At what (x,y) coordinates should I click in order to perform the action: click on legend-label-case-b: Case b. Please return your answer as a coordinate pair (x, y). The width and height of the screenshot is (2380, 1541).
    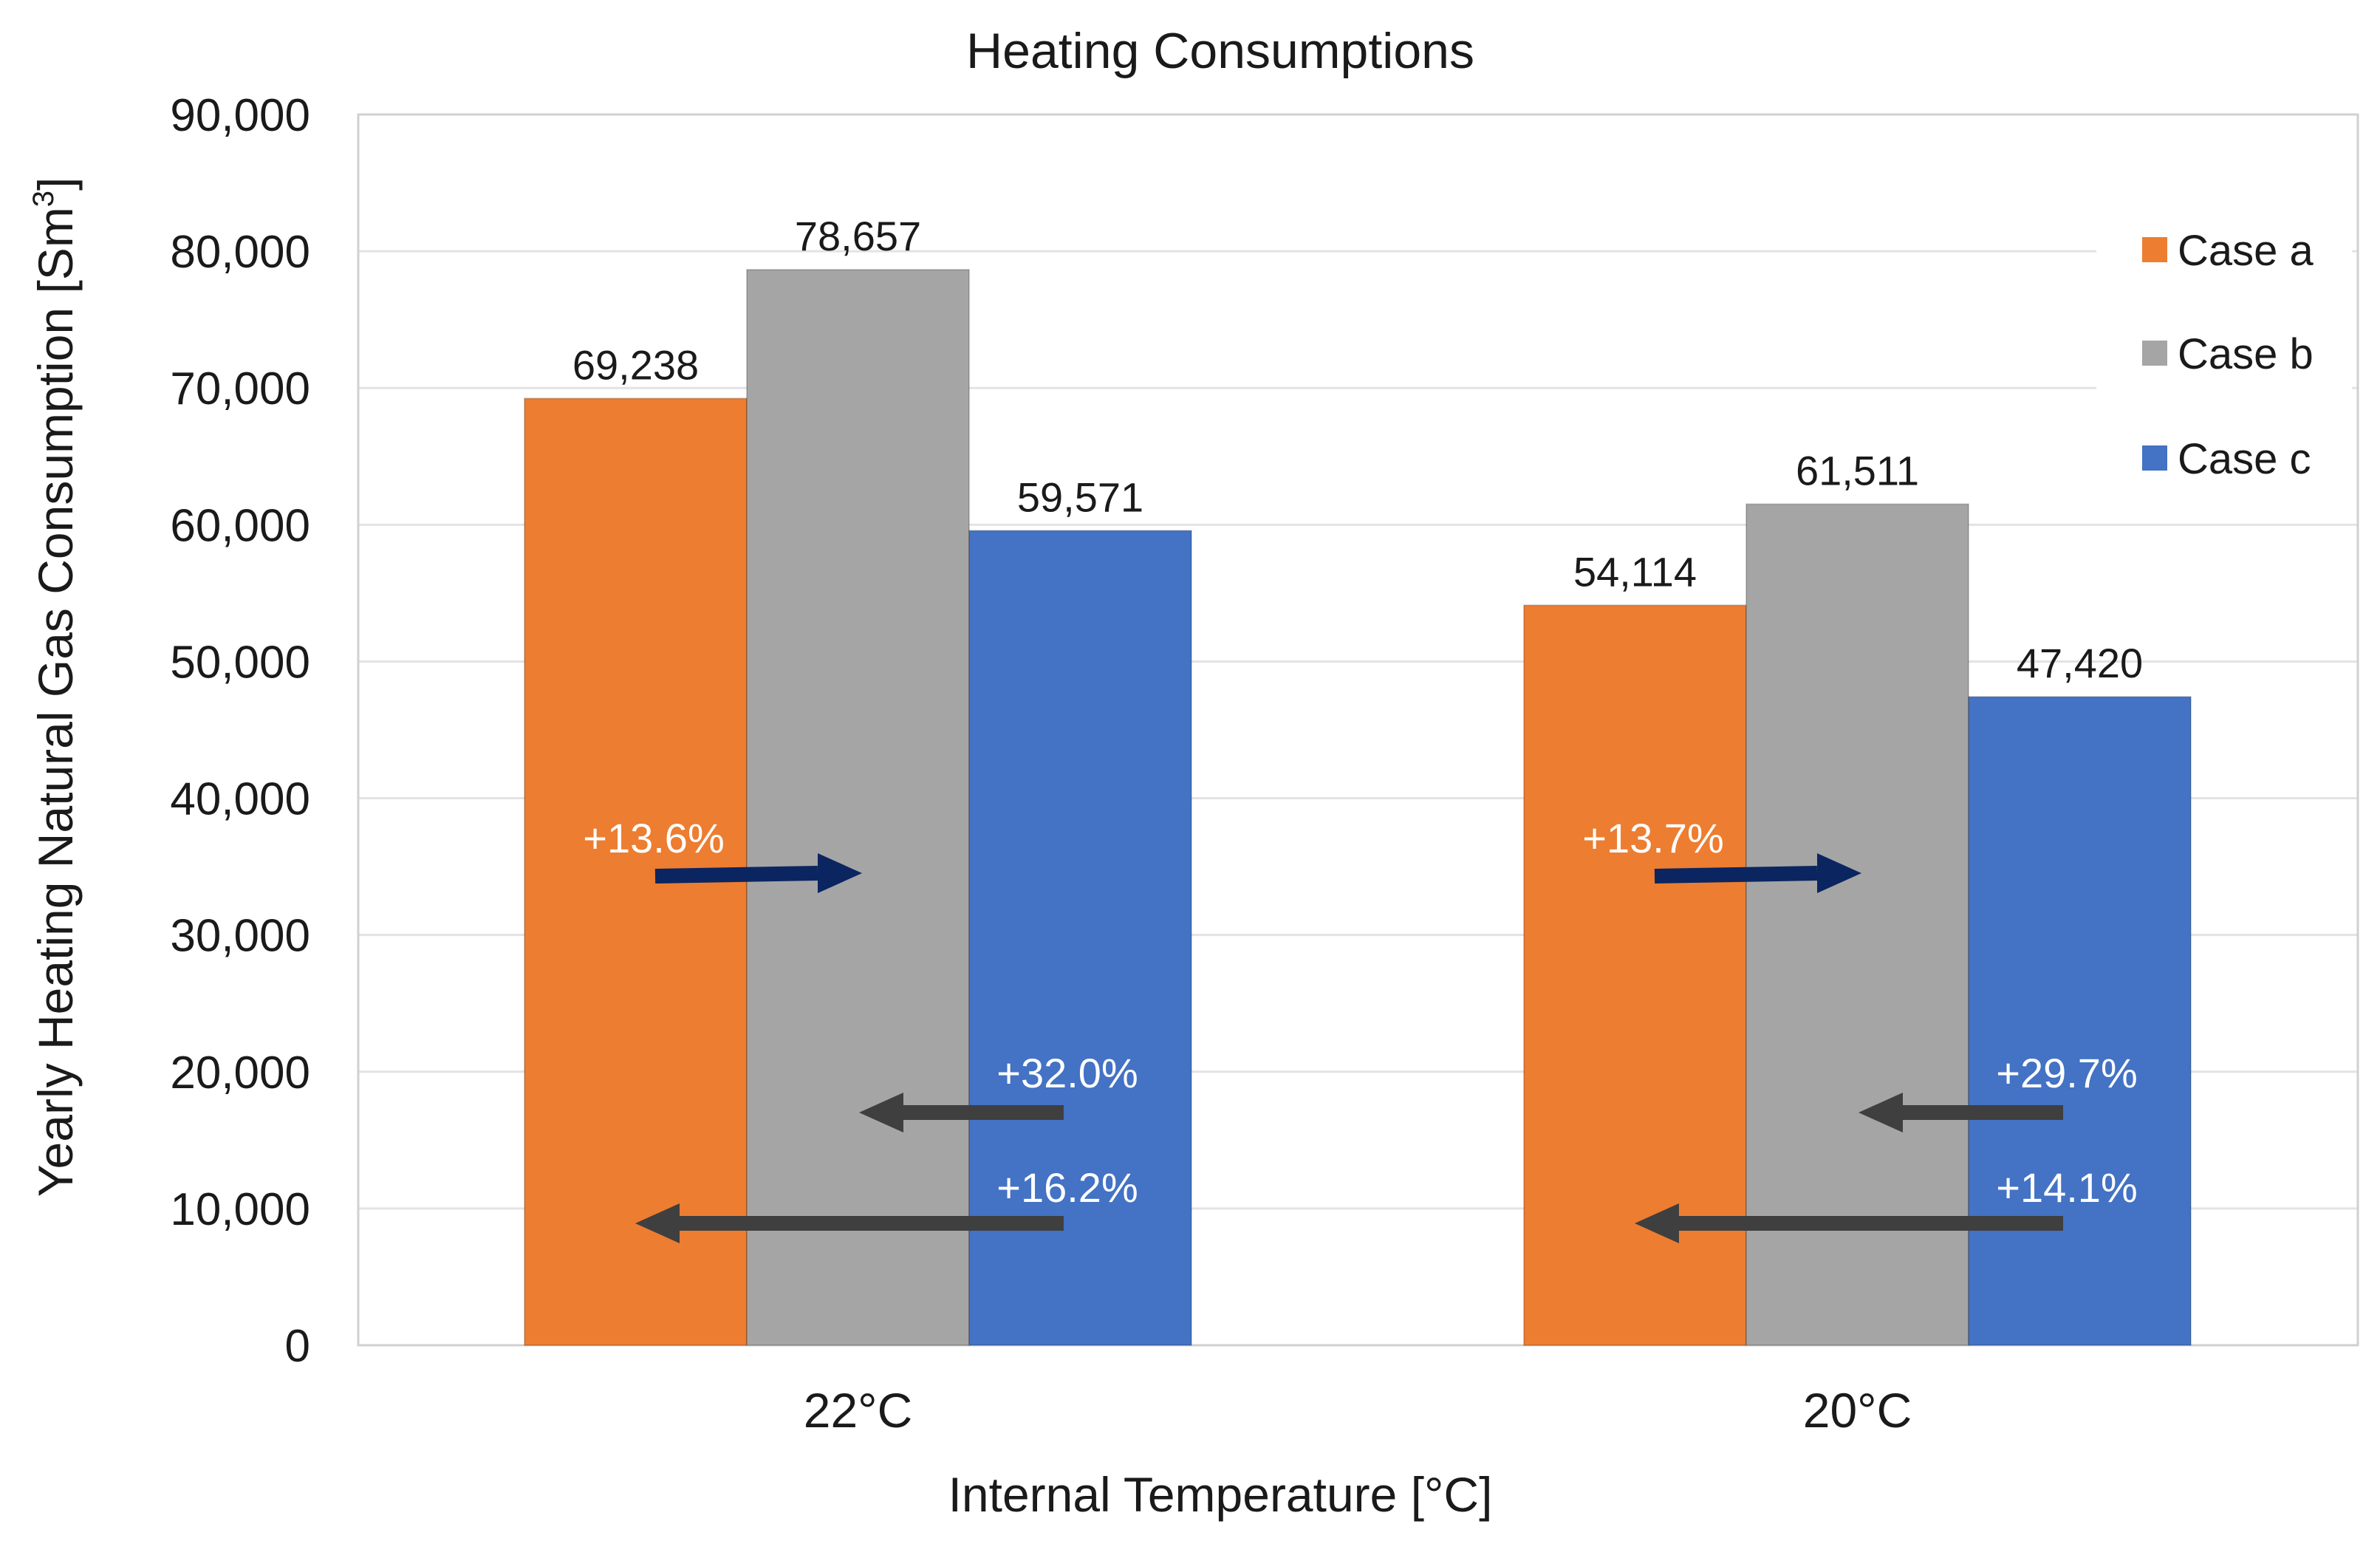
    Looking at the image, I should click on (2246, 354).